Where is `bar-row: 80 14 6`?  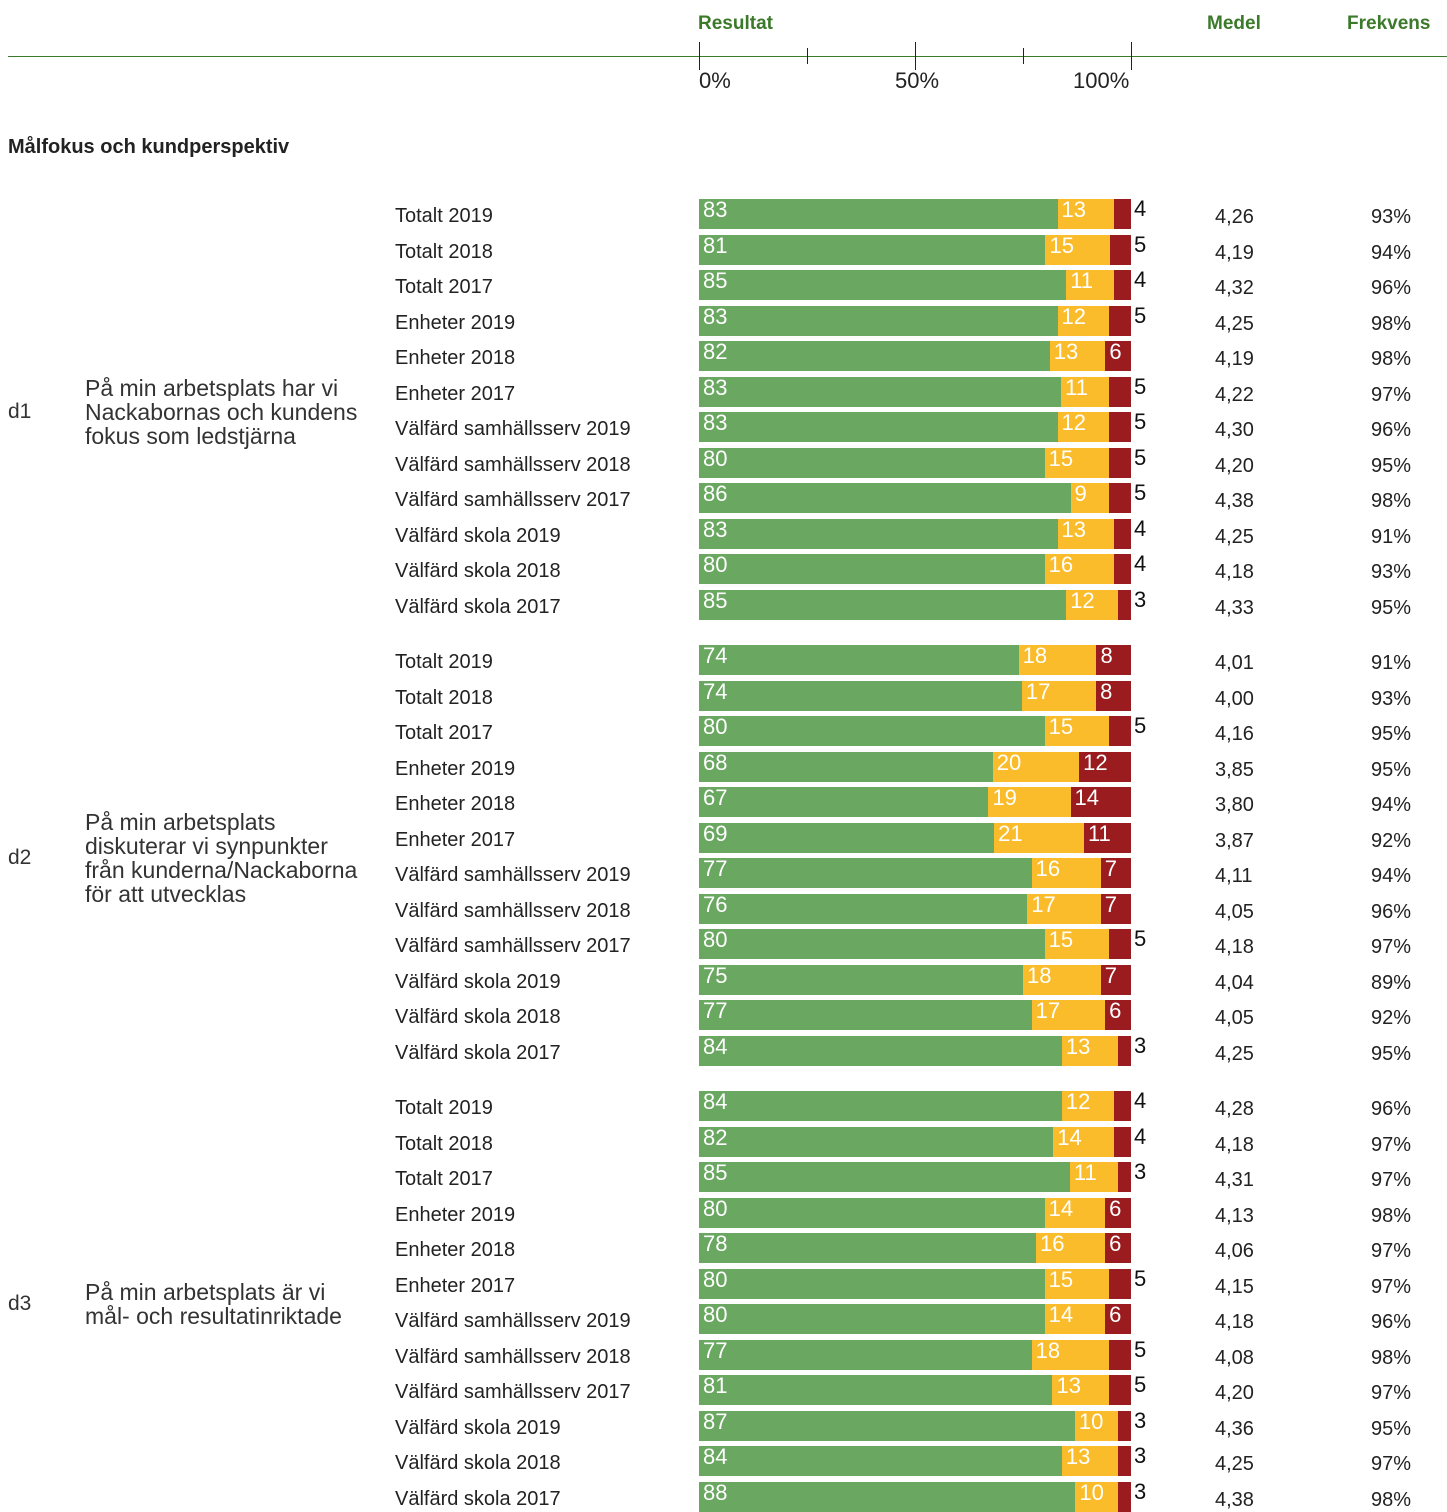 bar-row: 80 14 6 is located at coordinates (915, 1318).